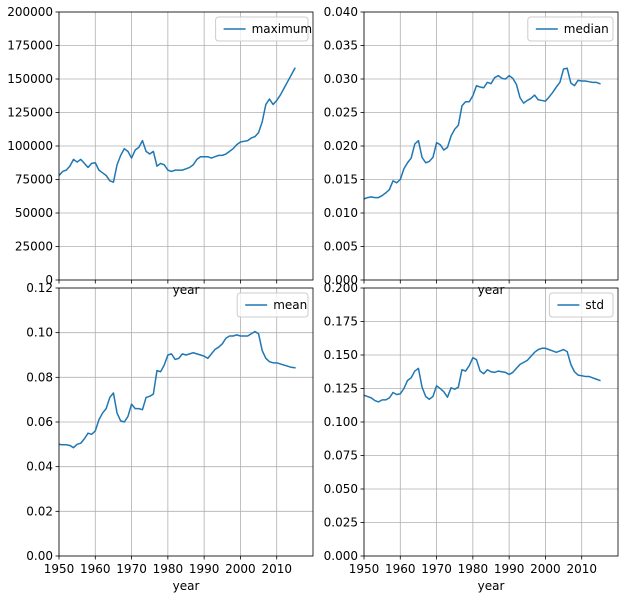  Describe the element at coordinates (341, 146) in the screenshot. I see `y-tick-label: 0.020` at that location.